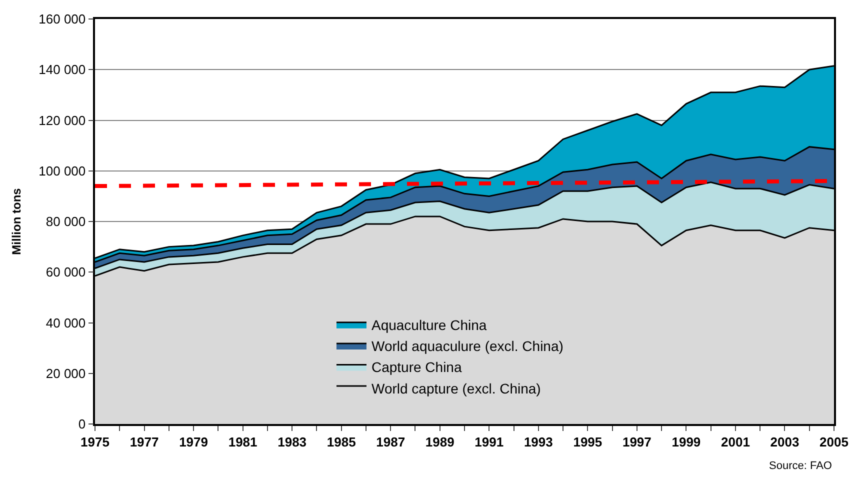 Image resolution: width=860 pixels, height=482 pixels. What do you see at coordinates (429, 324) in the screenshot?
I see `legend-label: Aquaculture China` at bounding box center [429, 324].